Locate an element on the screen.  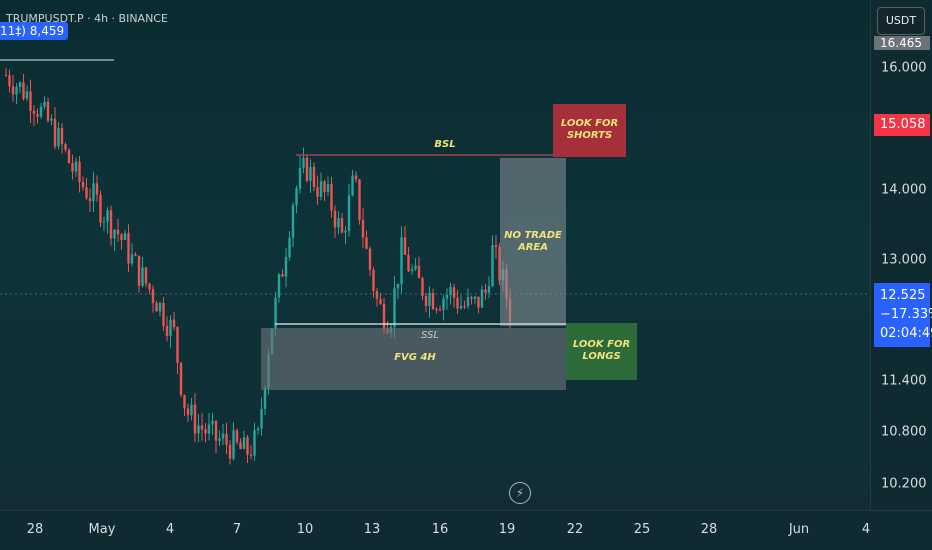
no-trade-zone is located at coordinates (533, 242).